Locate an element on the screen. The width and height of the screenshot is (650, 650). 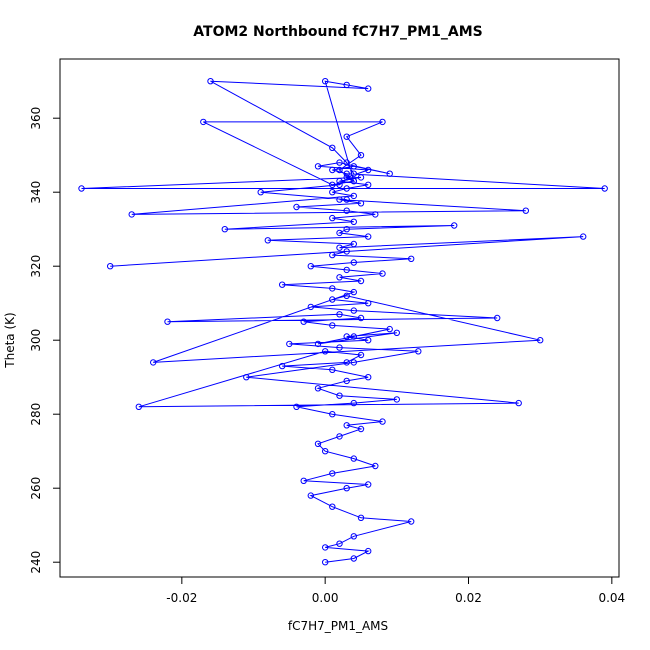
y-tick-label: 300 is located at coordinates (36, 340).